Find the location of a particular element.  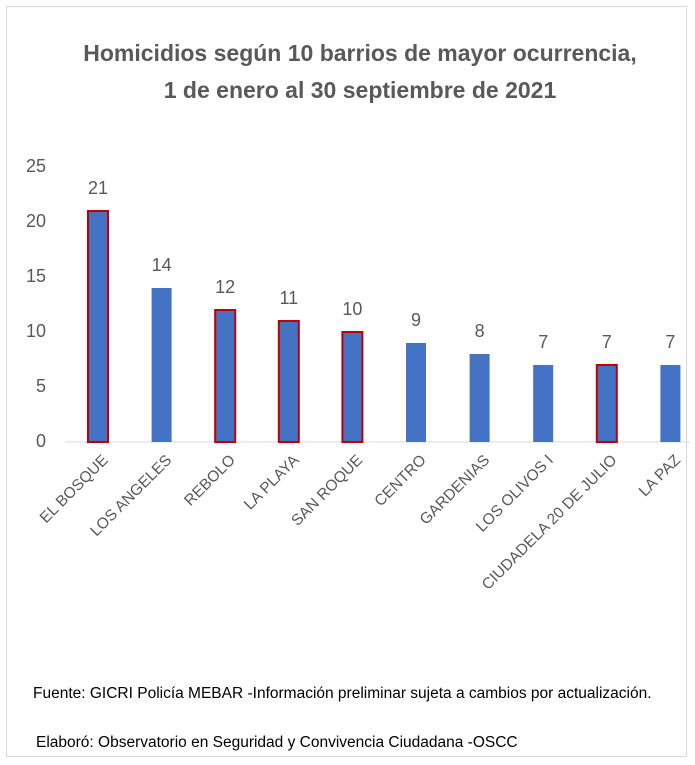

data-label: 9 is located at coordinates (416, 320).